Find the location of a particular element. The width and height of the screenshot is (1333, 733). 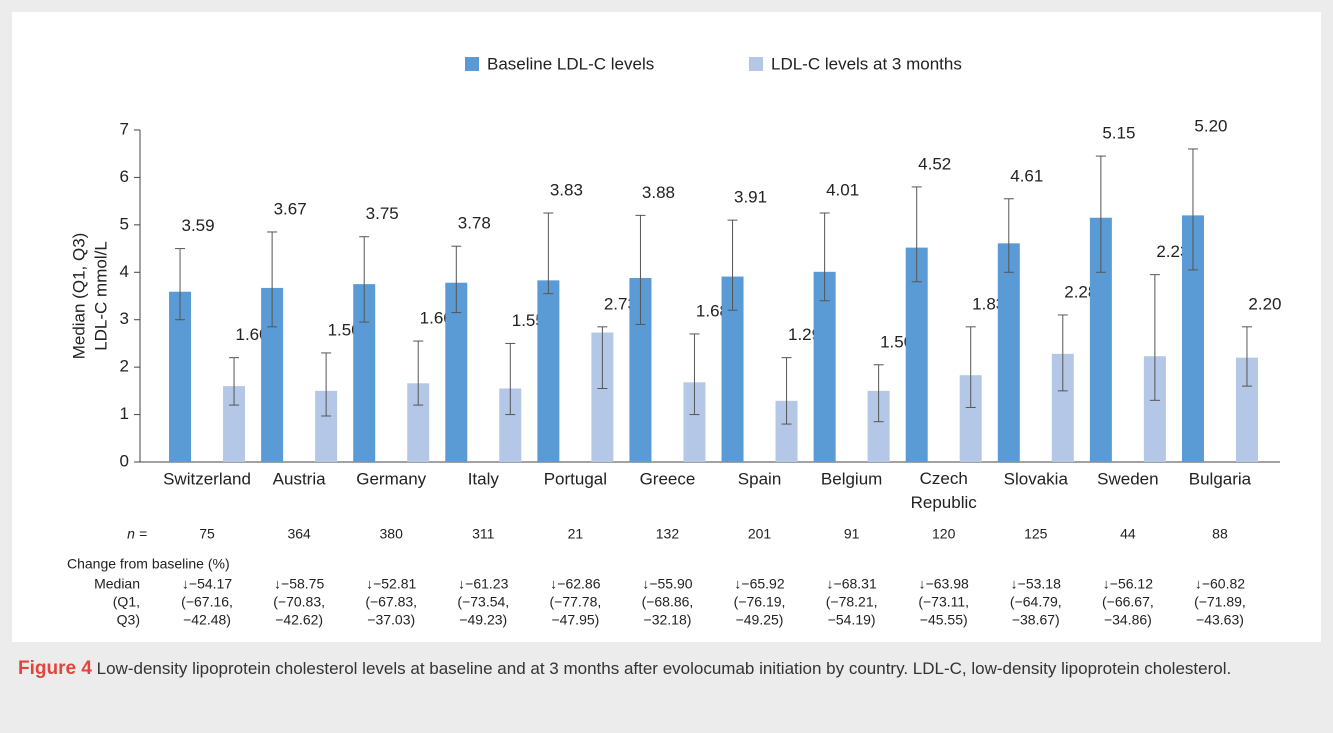

change-q3: −45.55) is located at coordinates (944, 620).